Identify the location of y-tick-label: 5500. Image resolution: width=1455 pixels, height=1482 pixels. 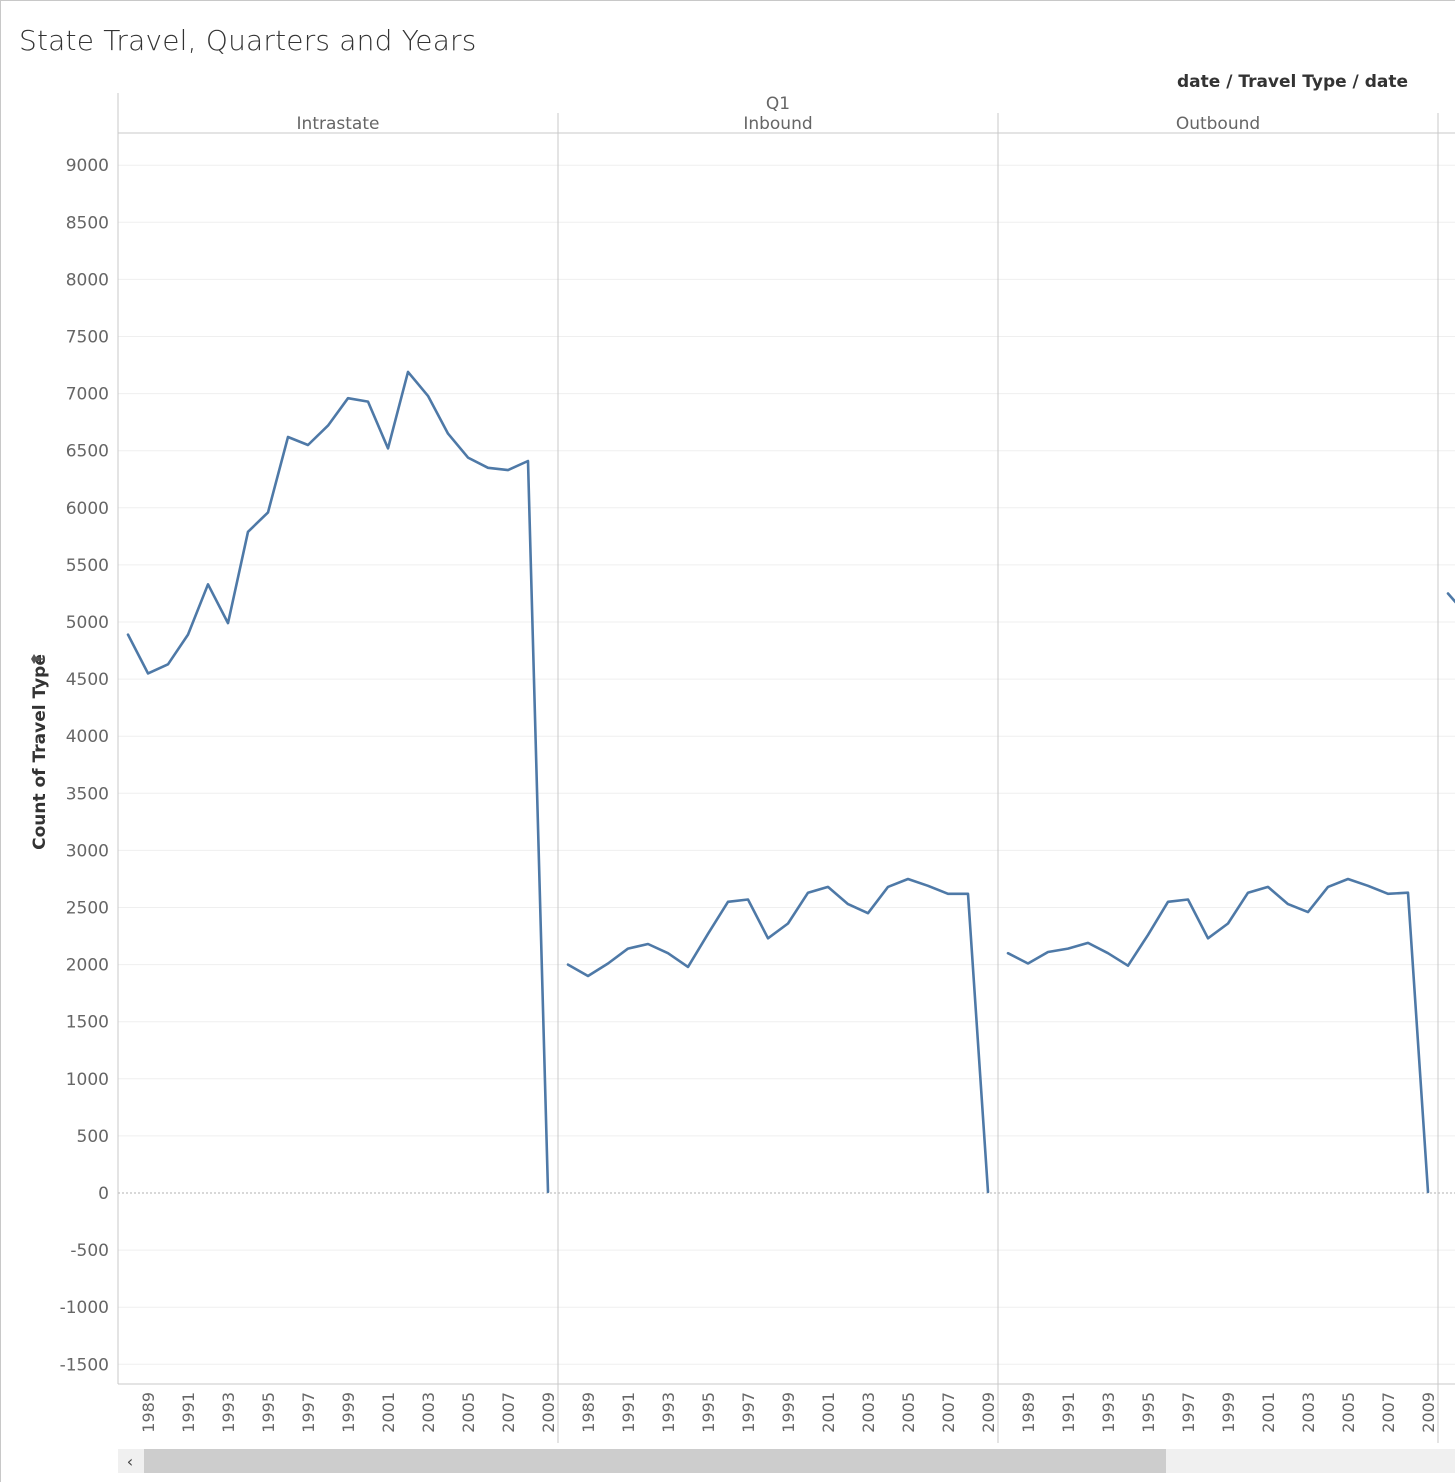
(87, 566).